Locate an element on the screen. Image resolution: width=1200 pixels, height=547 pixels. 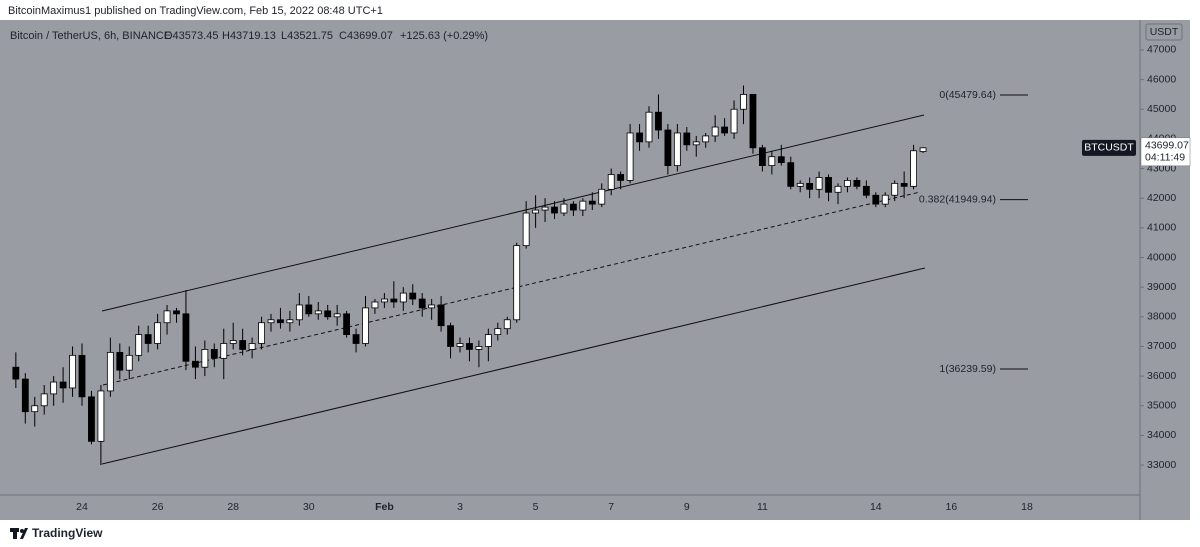
y-tick-label: 36000 is located at coordinates (1161, 376).